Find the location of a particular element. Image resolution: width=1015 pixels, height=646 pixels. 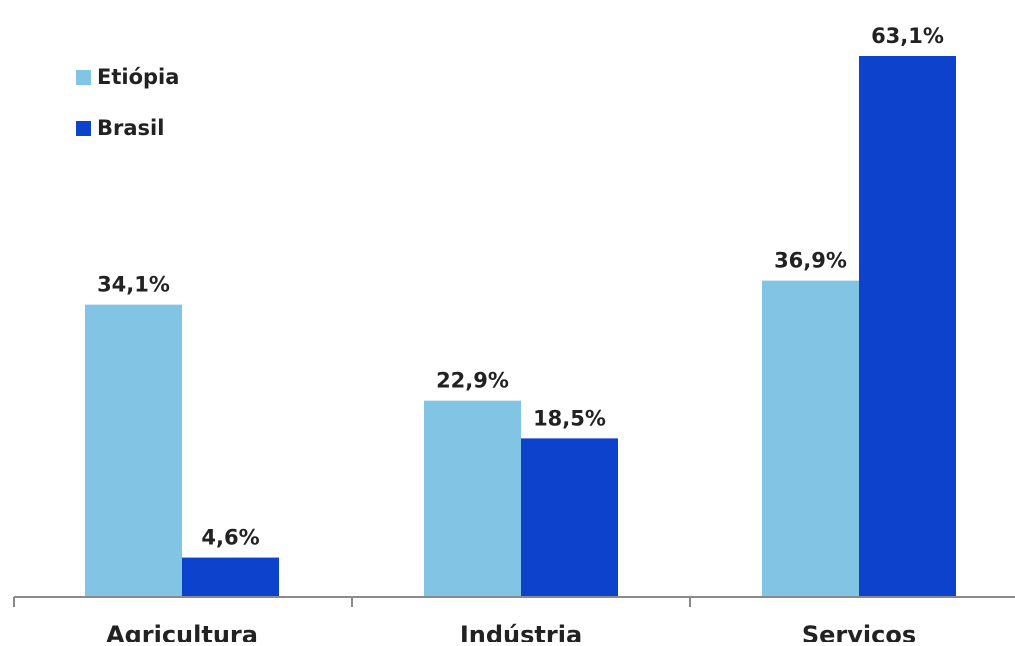

legend: Etiópia Brasil is located at coordinates (127, 113).